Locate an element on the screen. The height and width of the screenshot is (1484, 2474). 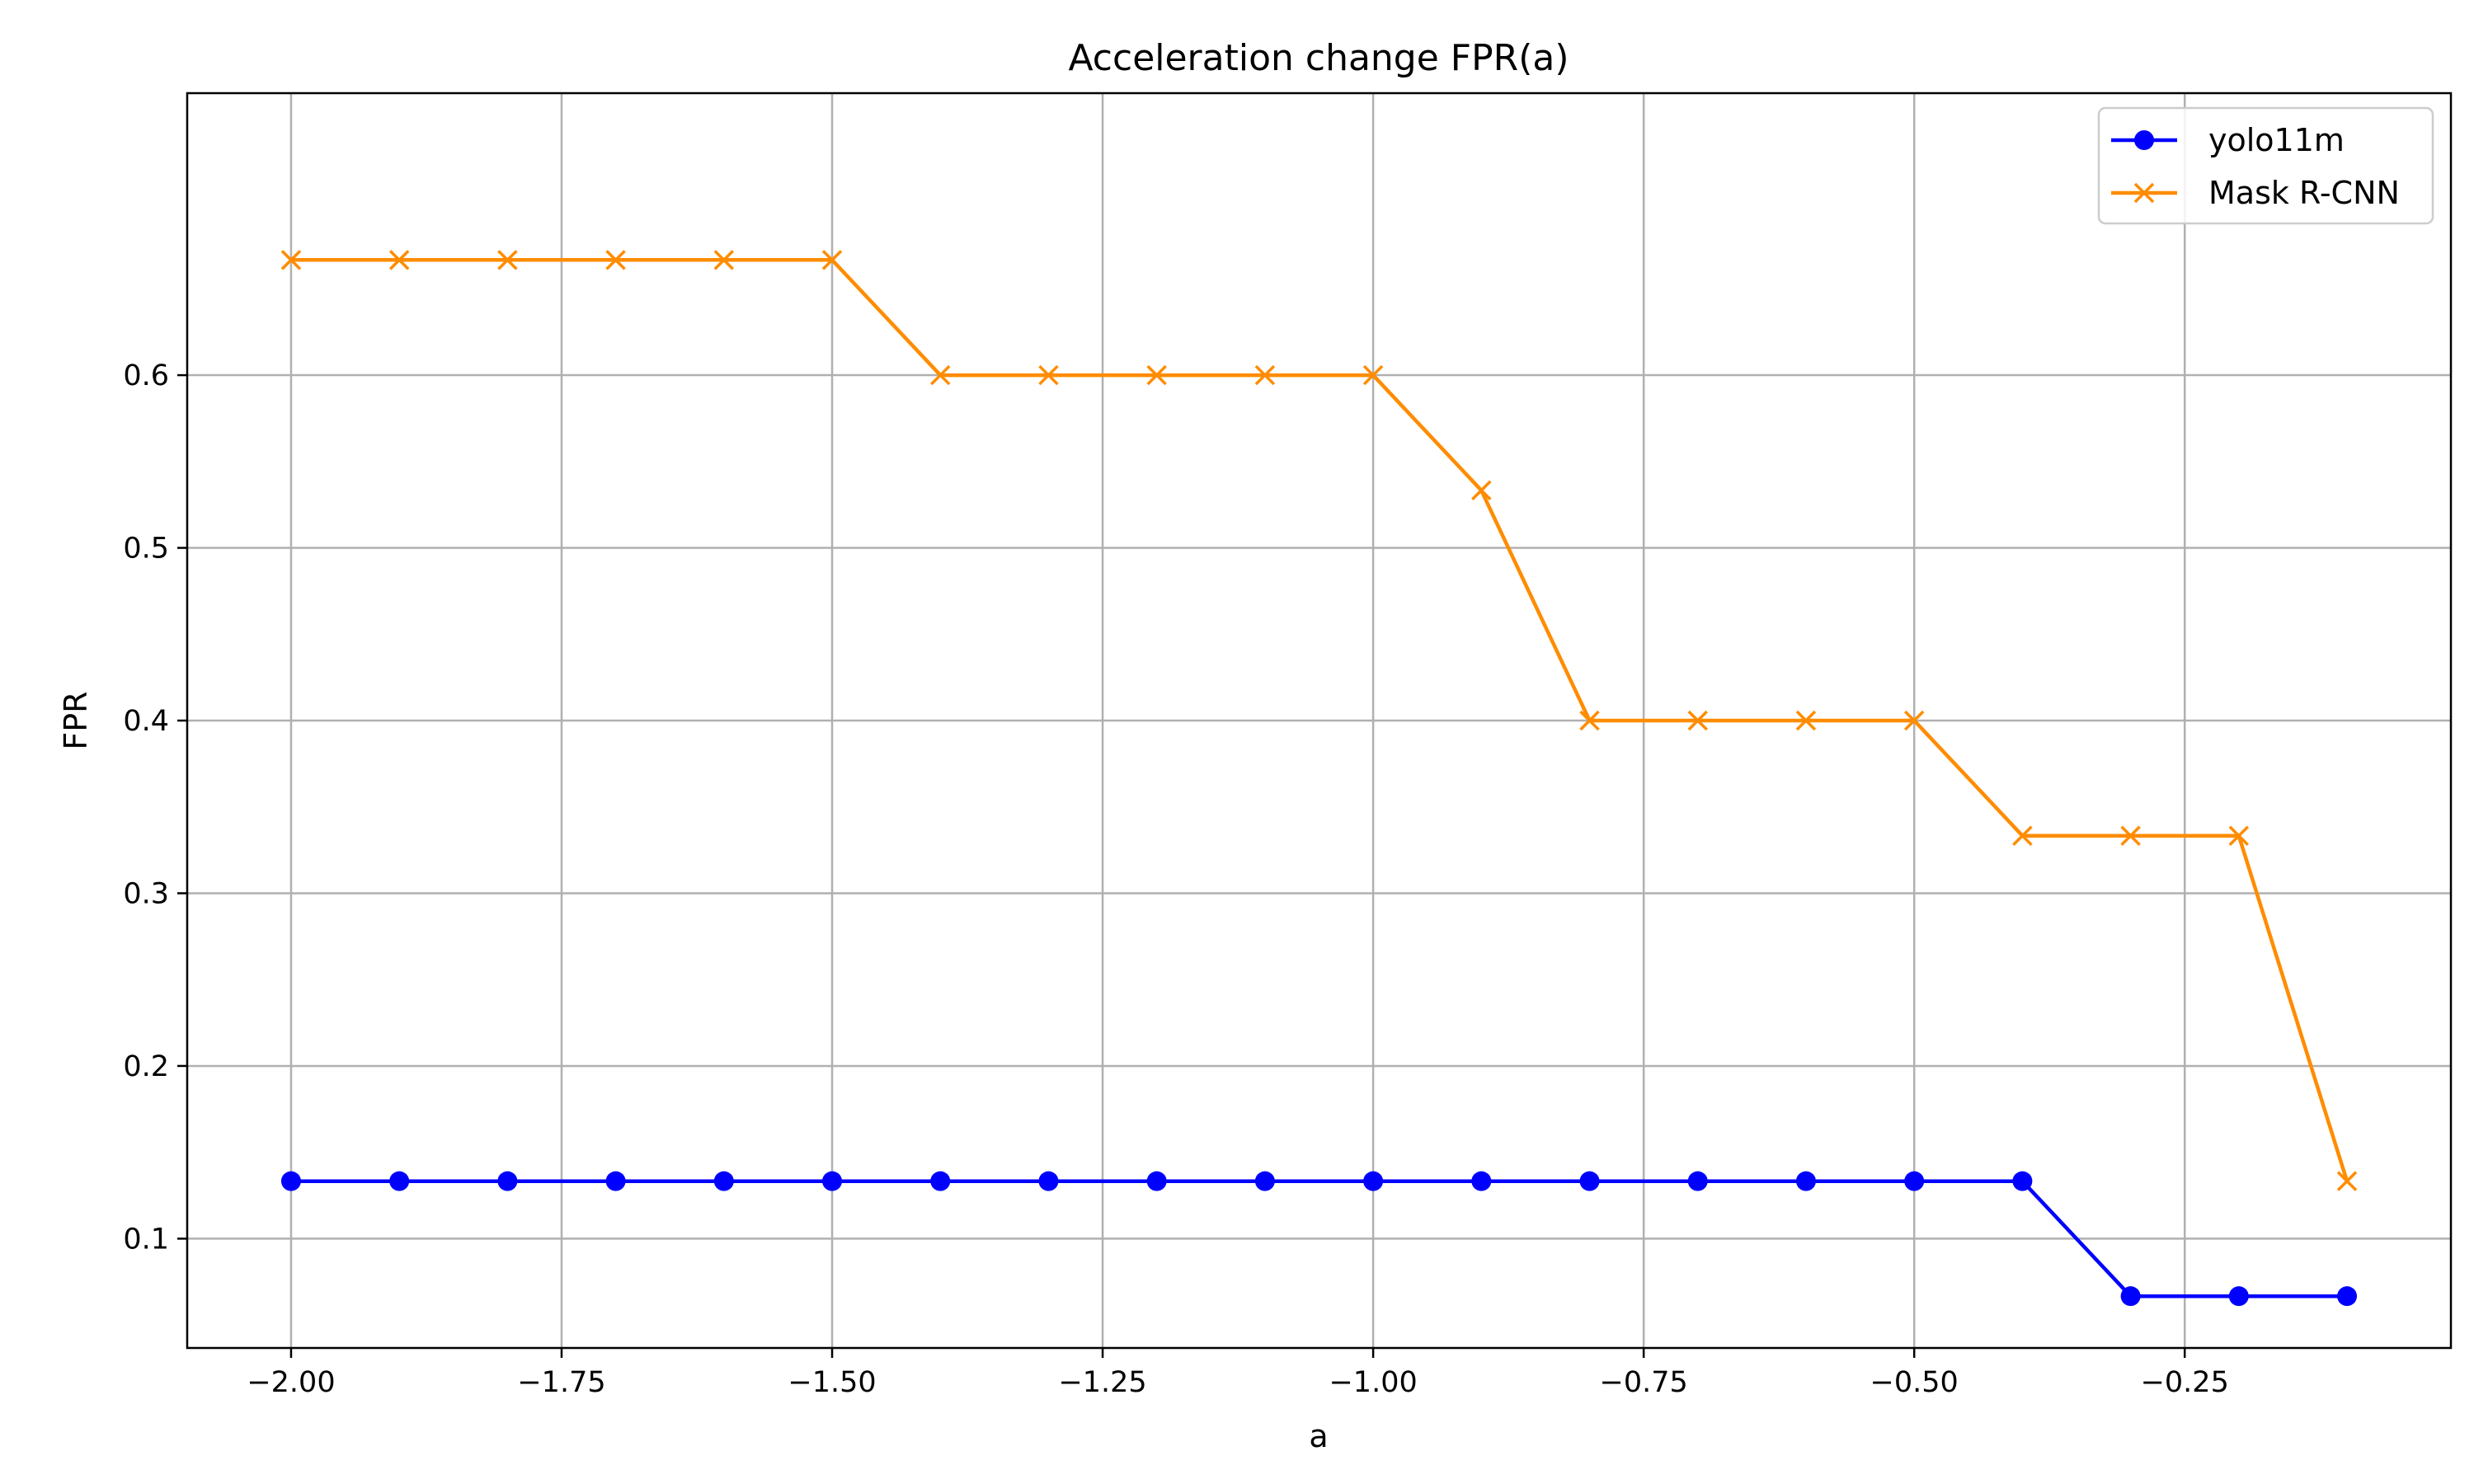
y-tick-label: 0.1 is located at coordinates (146, 1239).